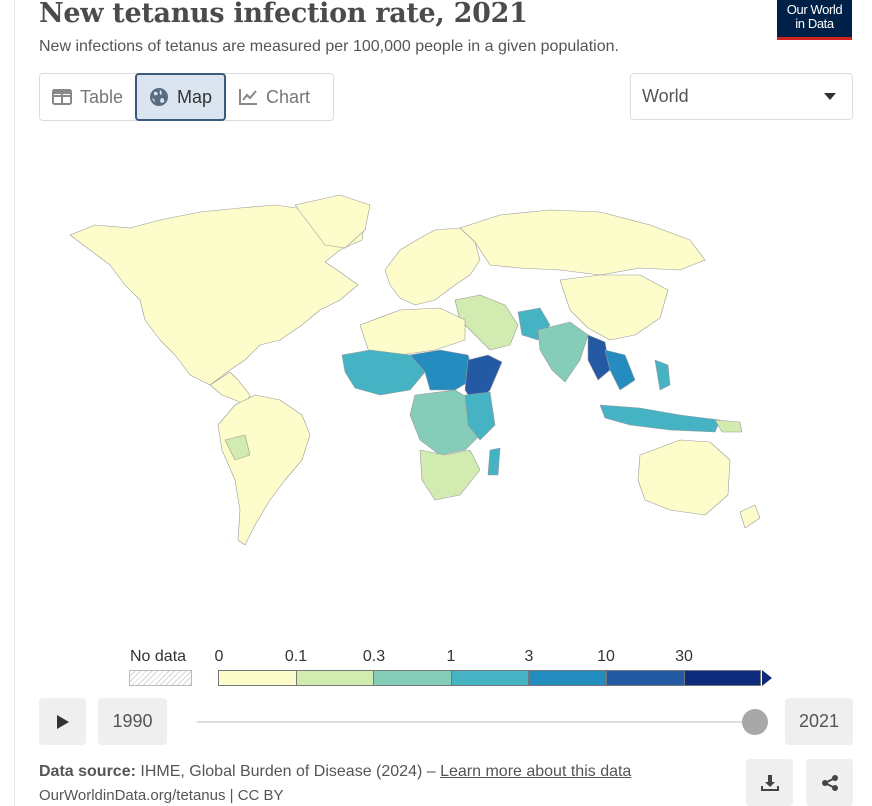 The image size is (872, 806). Describe the element at coordinates (217, 295) in the screenshot. I see `map-region-north-america` at that location.